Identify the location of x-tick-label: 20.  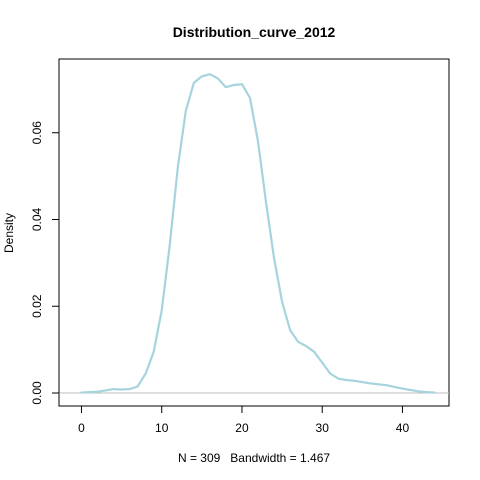
(242, 428).